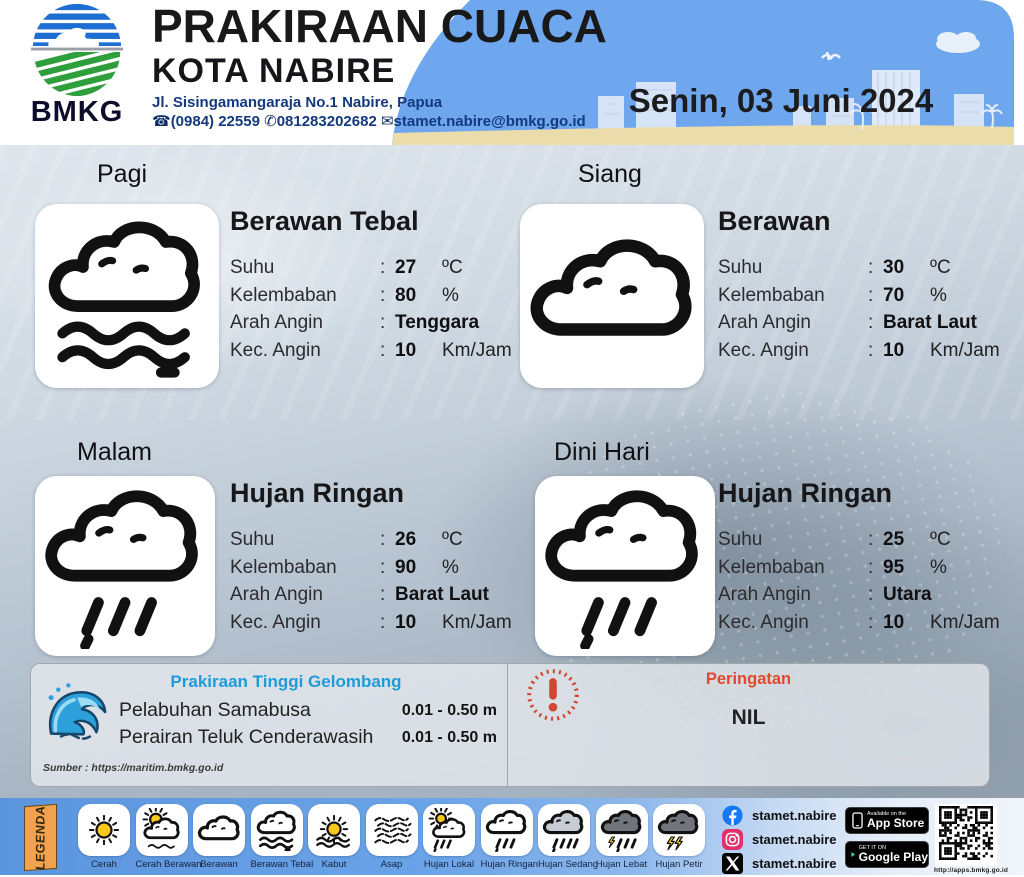  What do you see at coordinates (161, 121) in the screenshot?
I see `phone-icon: ☎` at bounding box center [161, 121].